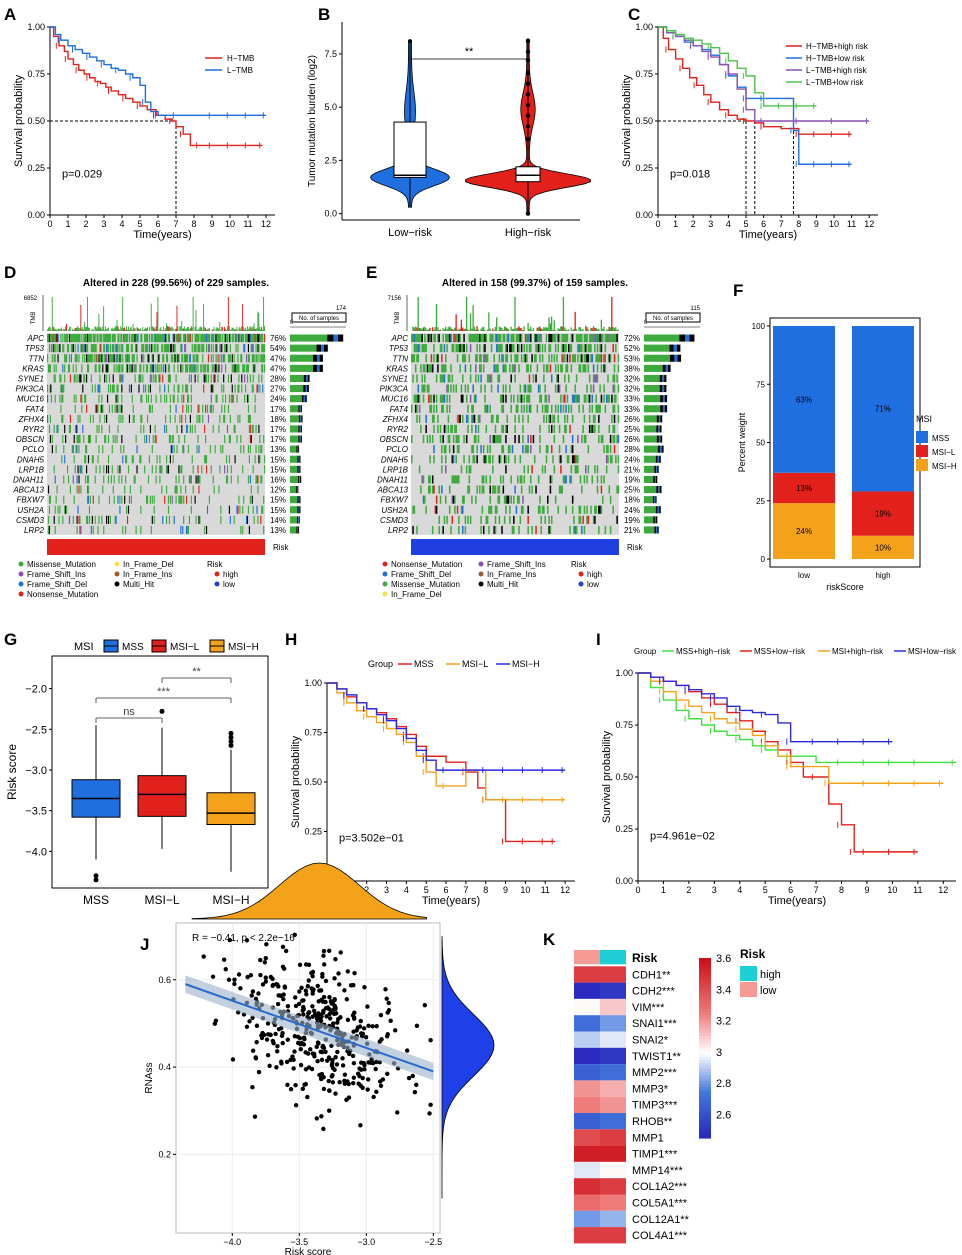 The height and width of the screenshot is (1255, 962). Describe the element at coordinates (278, 338) in the screenshot. I see `percent-label-D: 76%` at that location.